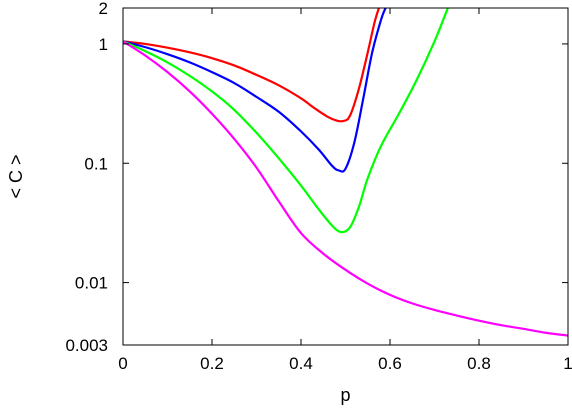 This screenshot has width=572, height=408. Describe the element at coordinates (301, 363) in the screenshot. I see `x-tick-label: 0.4` at that location.